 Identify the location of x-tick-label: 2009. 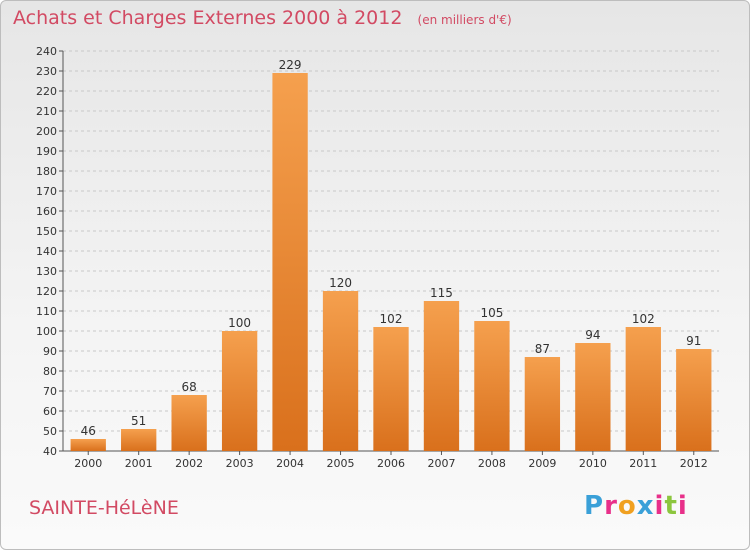
(542, 463).